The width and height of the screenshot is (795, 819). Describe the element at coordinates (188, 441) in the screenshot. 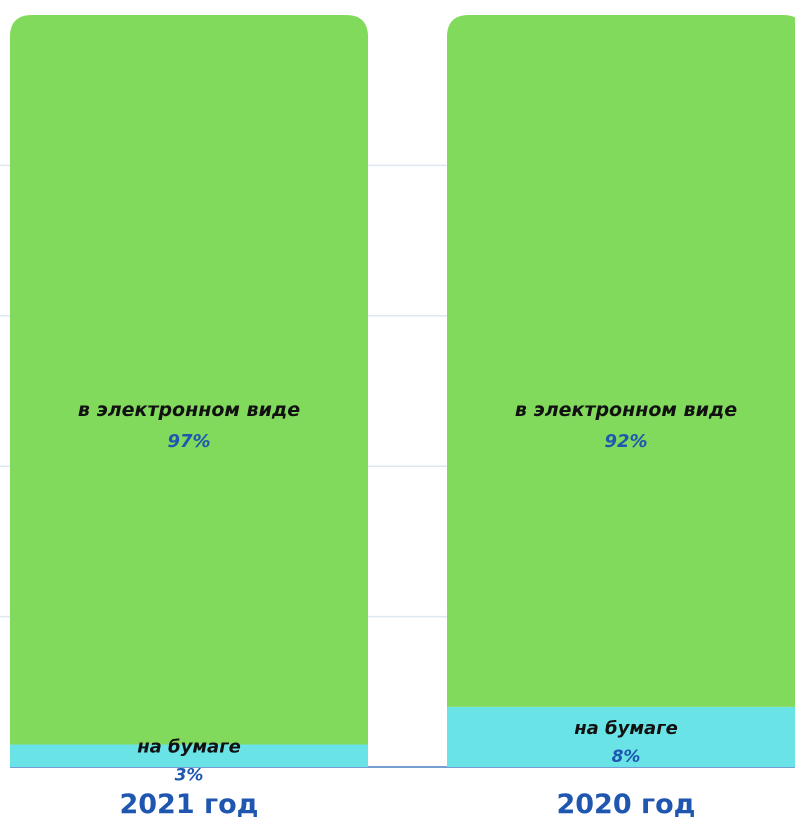

I see `segment-value-electronic: 97%` at that location.